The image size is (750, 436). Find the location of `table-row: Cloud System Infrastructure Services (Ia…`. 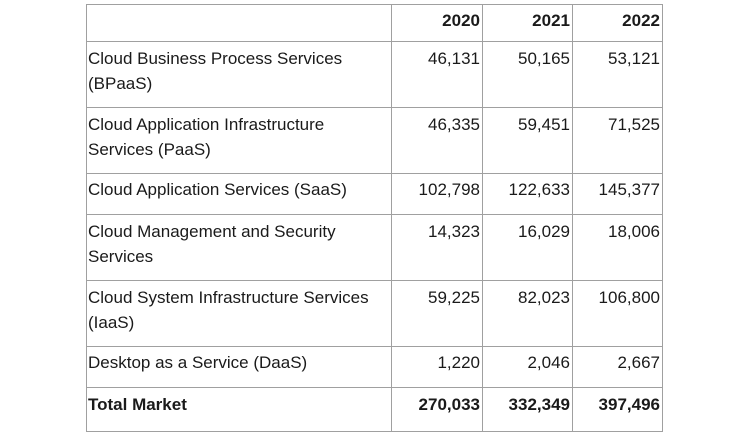

table-row: Cloud System Infrastructure Services (Ia… is located at coordinates (374, 313).